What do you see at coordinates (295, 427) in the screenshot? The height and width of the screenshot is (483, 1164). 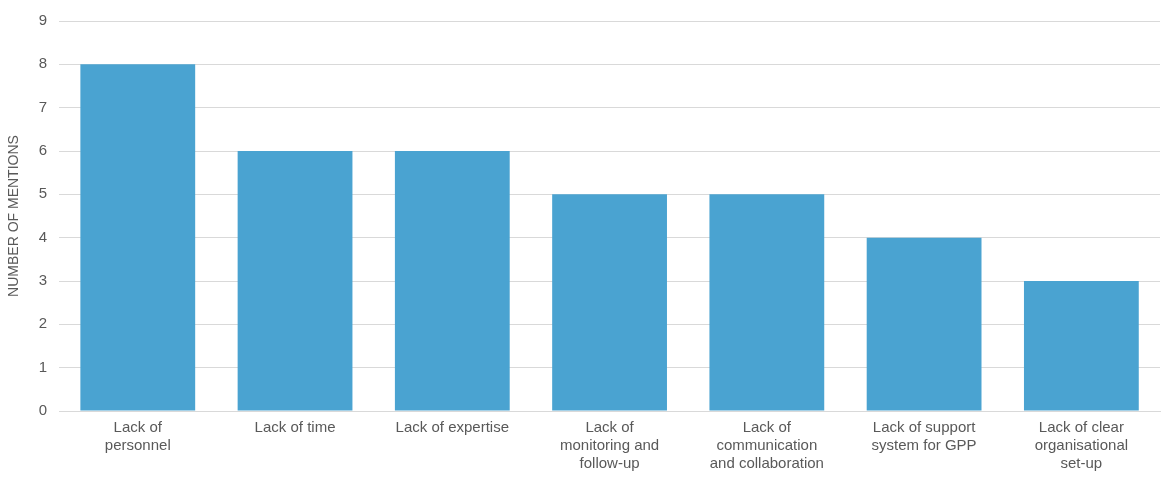 I see `x-tick-label: Lack of time` at bounding box center [295, 427].